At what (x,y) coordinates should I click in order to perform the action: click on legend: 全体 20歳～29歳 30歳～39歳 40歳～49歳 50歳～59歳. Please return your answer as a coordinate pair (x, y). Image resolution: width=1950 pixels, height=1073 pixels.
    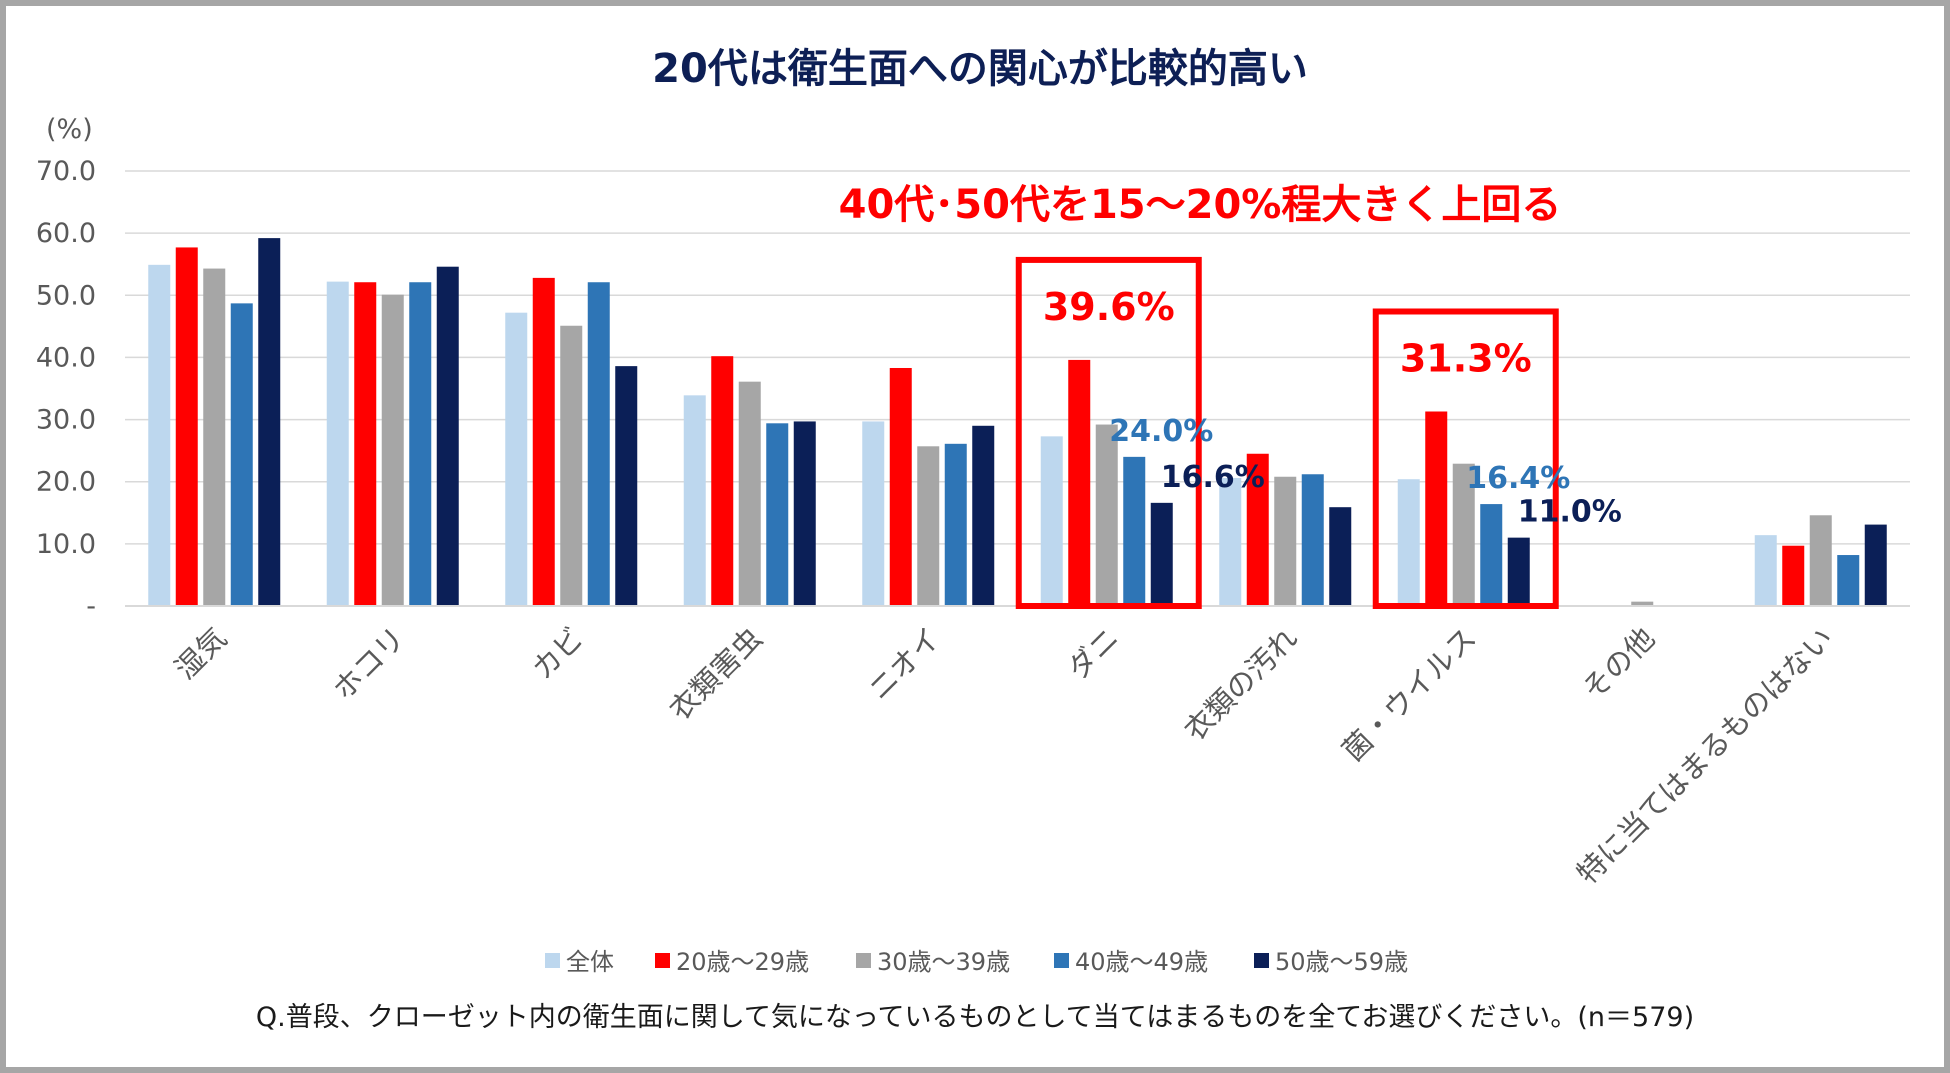
    Looking at the image, I should click on (976, 962).